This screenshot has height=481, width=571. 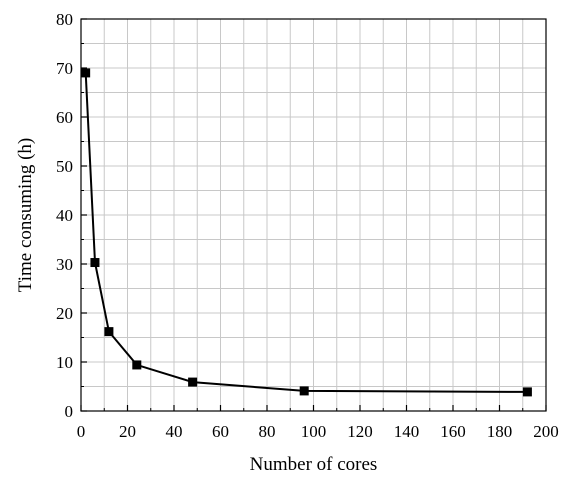 What do you see at coordinates (500, 431) in the screenshot?
I see `x-tick-label: 180` at bounding box center [500, 431].